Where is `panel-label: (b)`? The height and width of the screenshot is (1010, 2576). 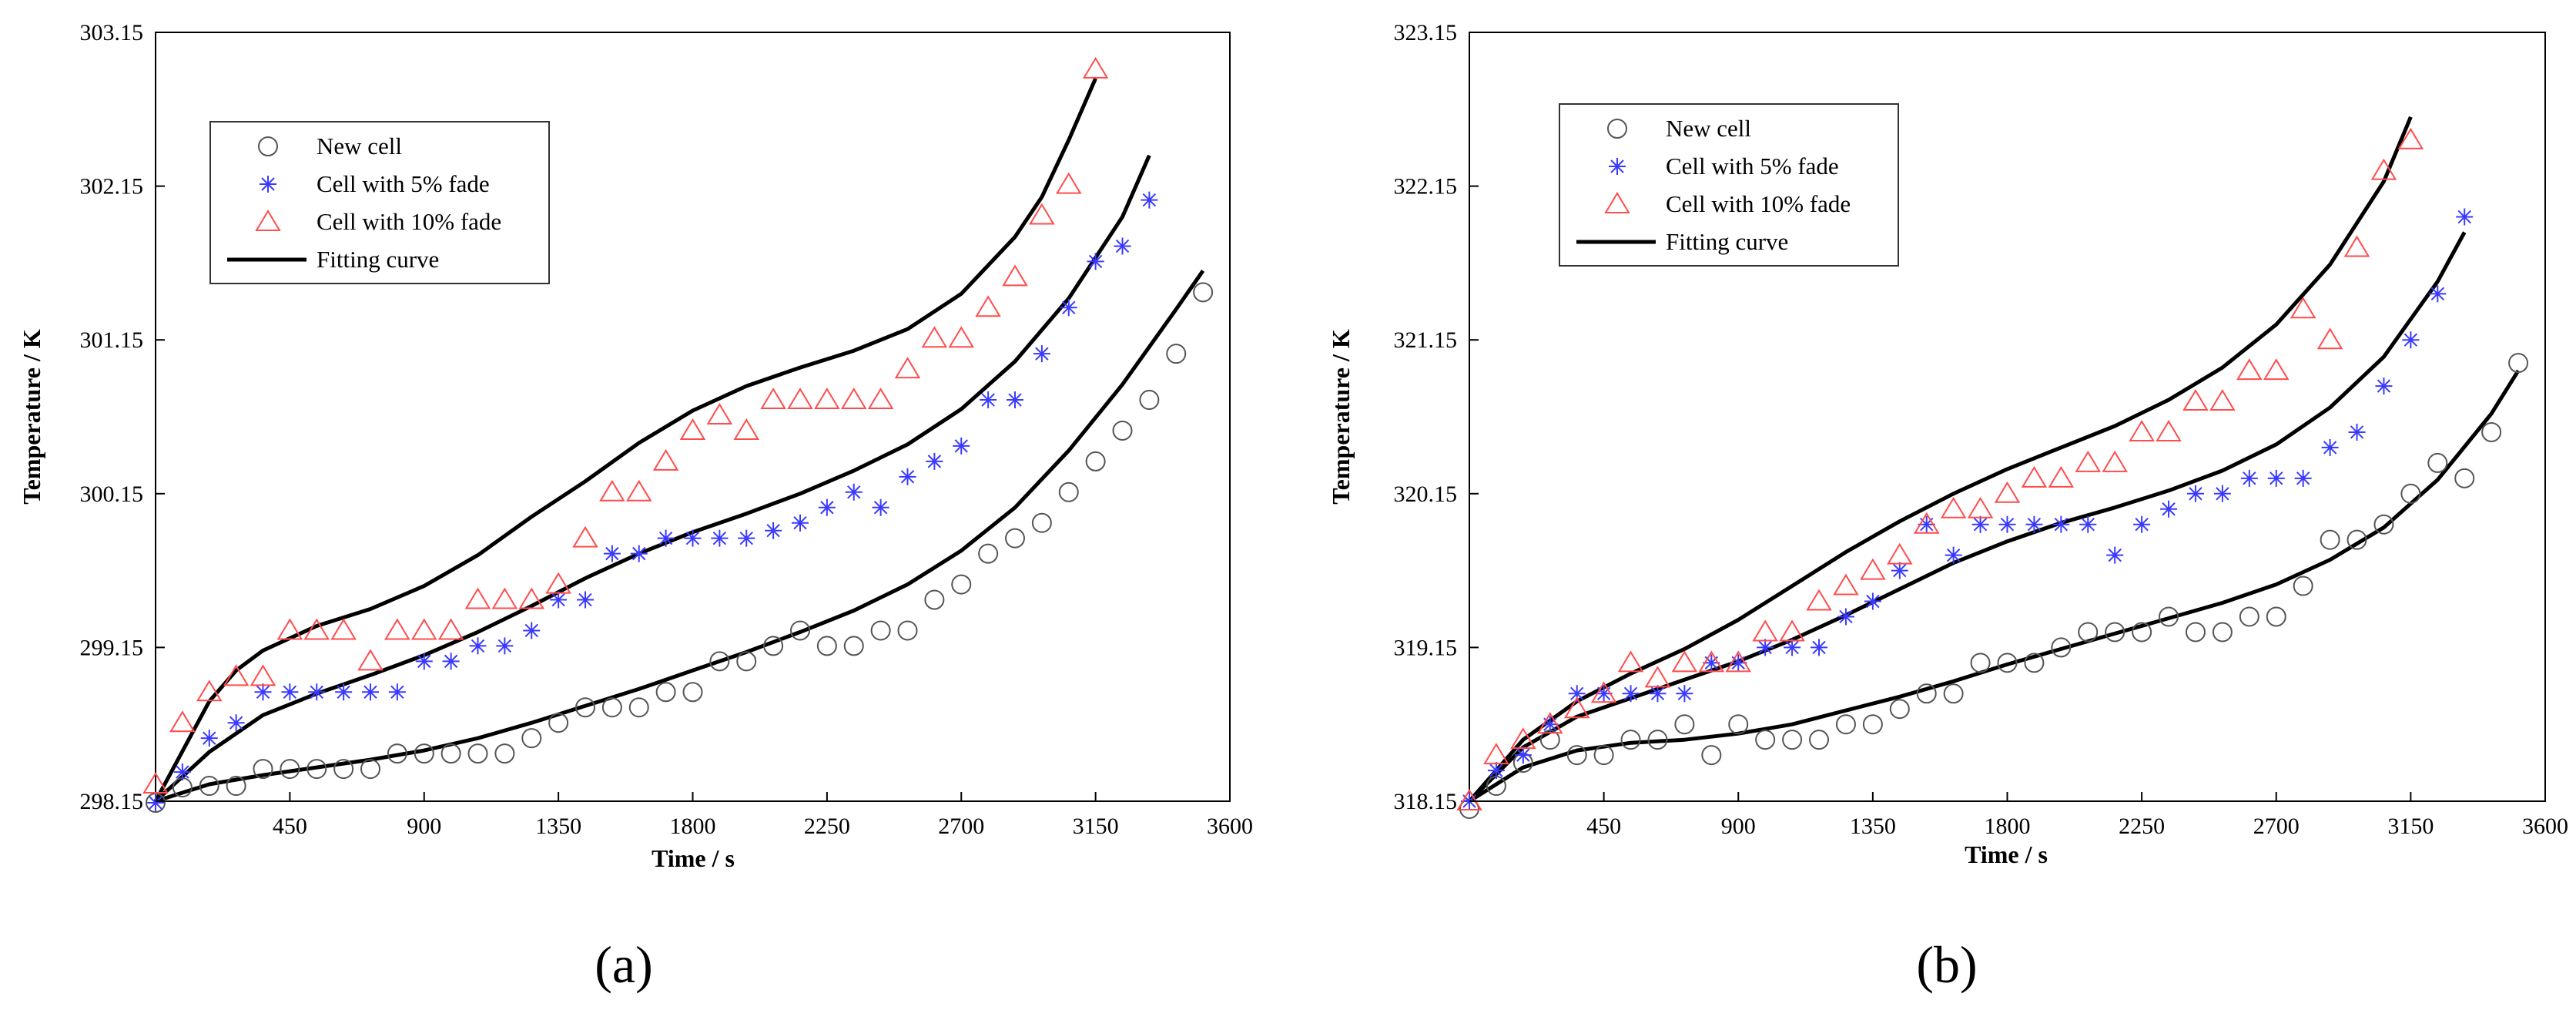
panel-label: (b) is located at coordinates (1946, 965).